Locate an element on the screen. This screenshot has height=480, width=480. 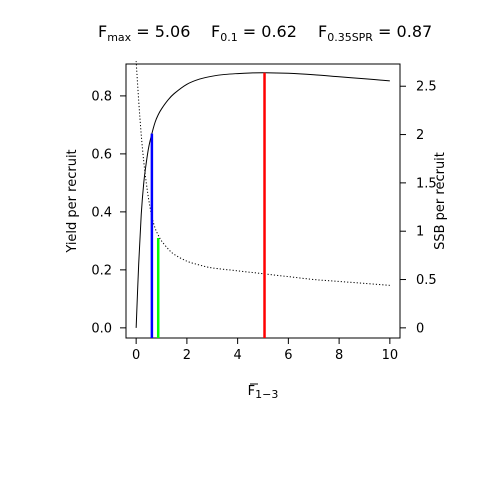
y-left-tick-label: 0.2 is located at coordinates (101, 270).